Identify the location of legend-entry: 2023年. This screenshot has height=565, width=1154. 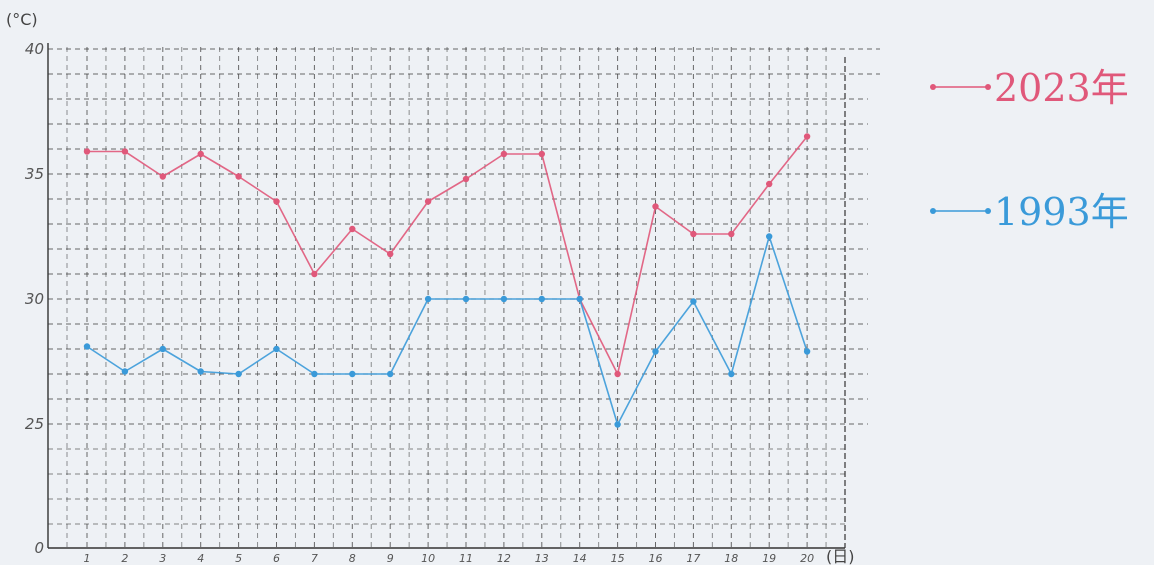
(1029, 88).